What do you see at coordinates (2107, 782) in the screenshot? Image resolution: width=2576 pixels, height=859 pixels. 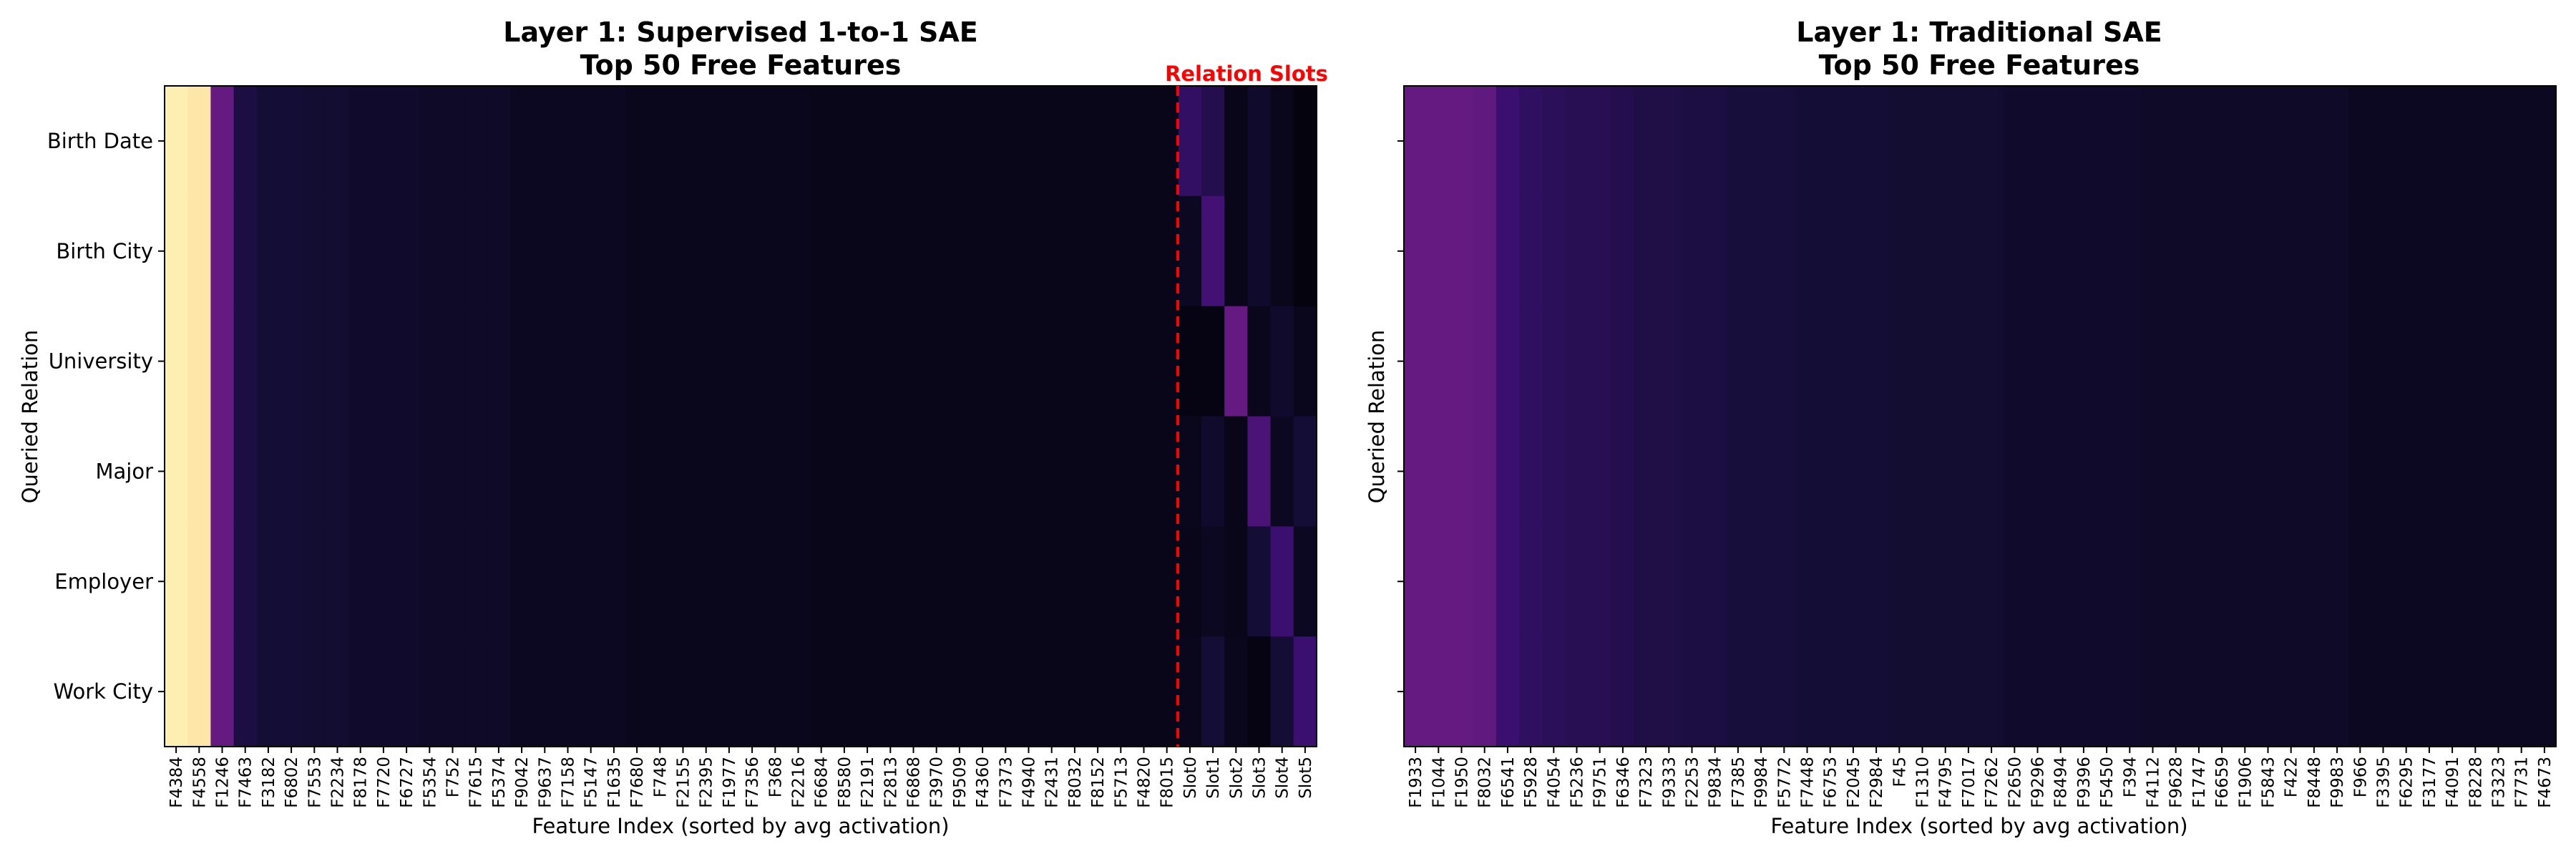 I see `right-x-tick-label: F5450` at bounding box center [2107, 782].